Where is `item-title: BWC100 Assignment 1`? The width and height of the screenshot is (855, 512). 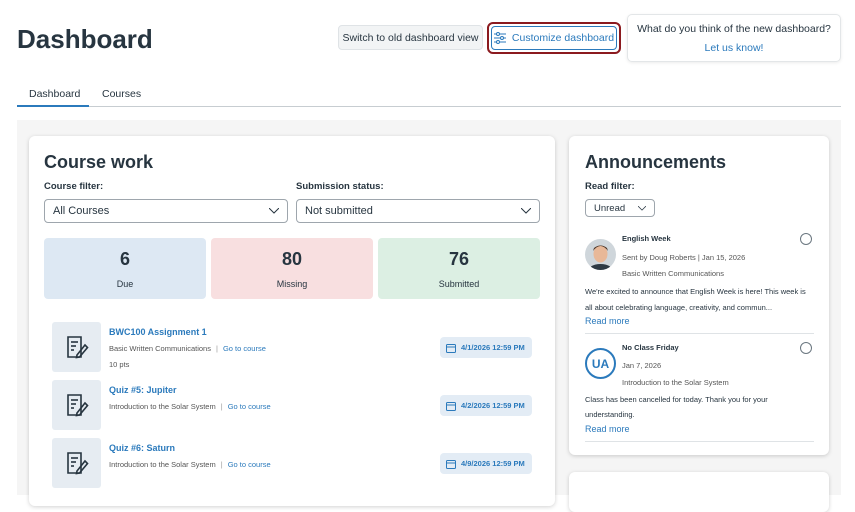
item-title: BWC100 Assignment 1 is located at coordinates (158, 332).